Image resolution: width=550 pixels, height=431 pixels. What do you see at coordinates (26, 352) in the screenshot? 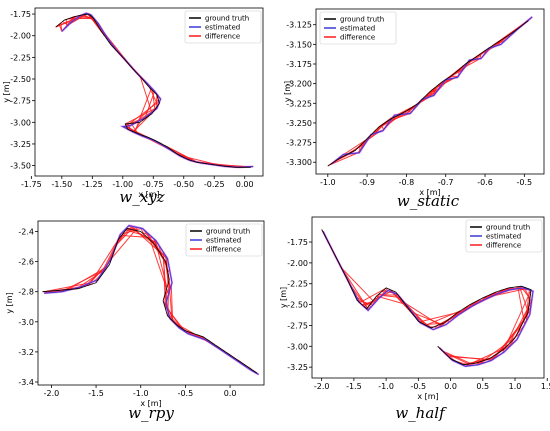
I see `y-tick-label: -3.2` at bounding box center [26, 352].